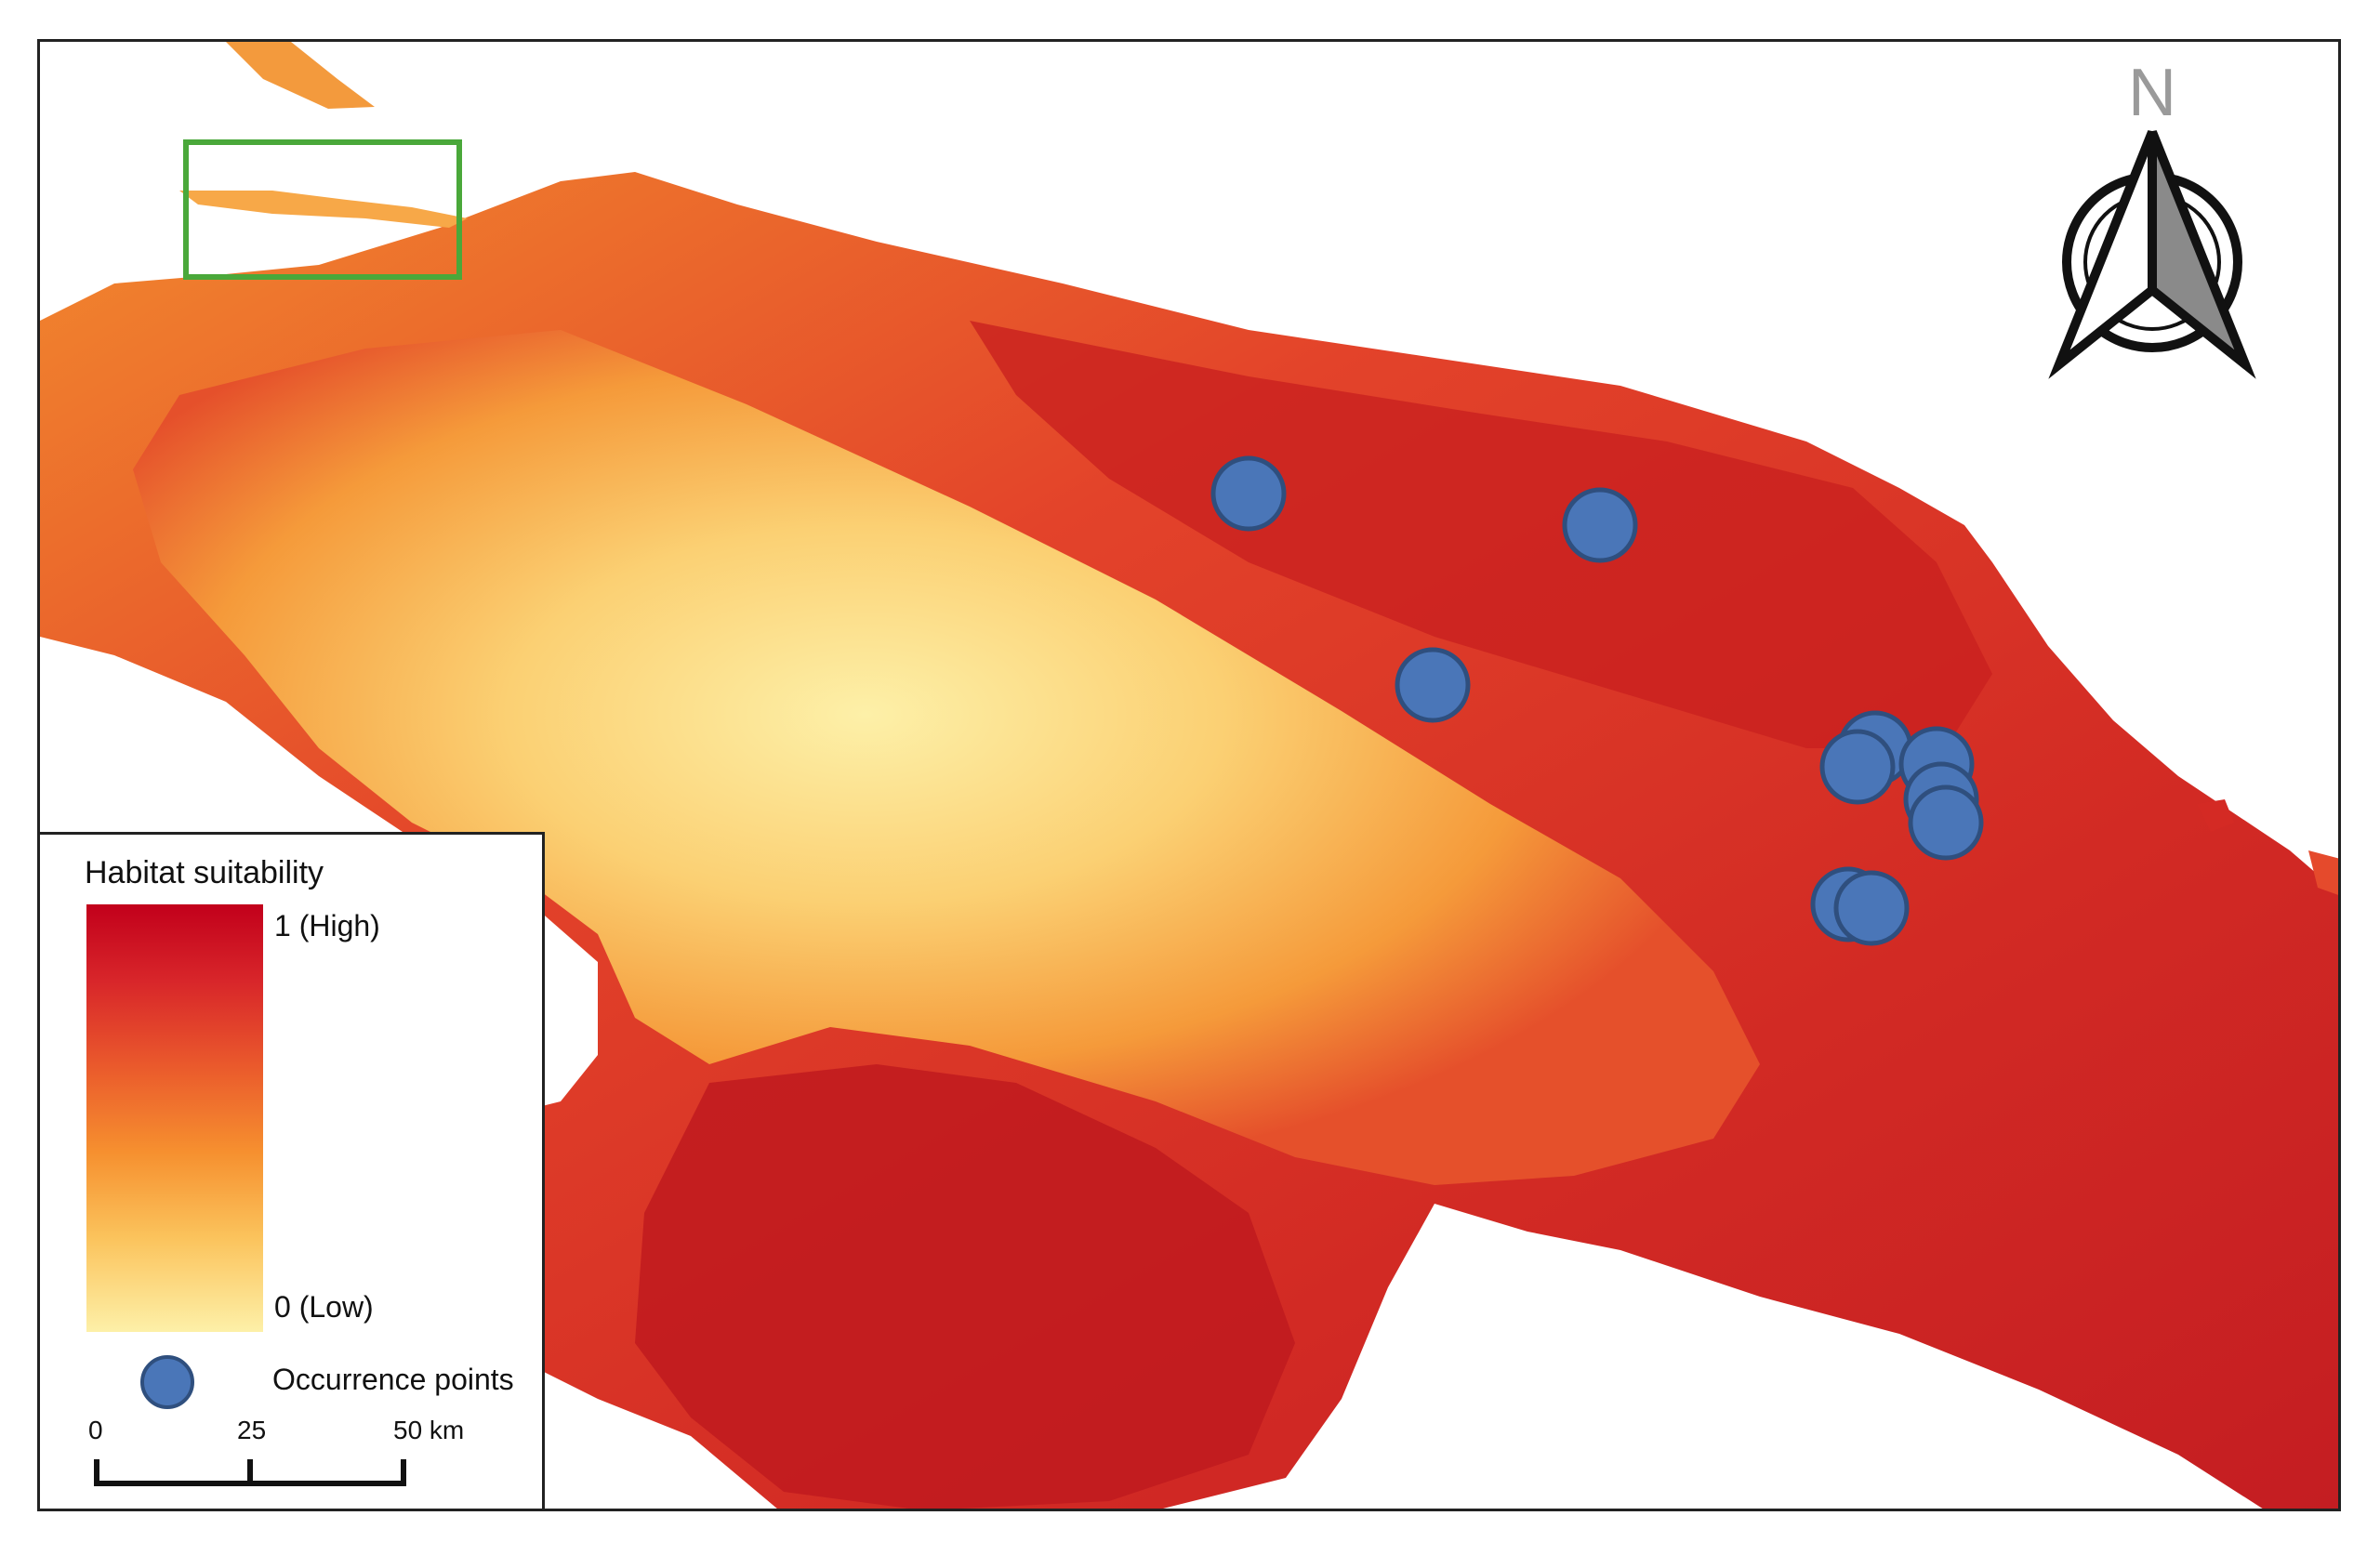  I want to click on north-letter: N, so click(2152, 94).